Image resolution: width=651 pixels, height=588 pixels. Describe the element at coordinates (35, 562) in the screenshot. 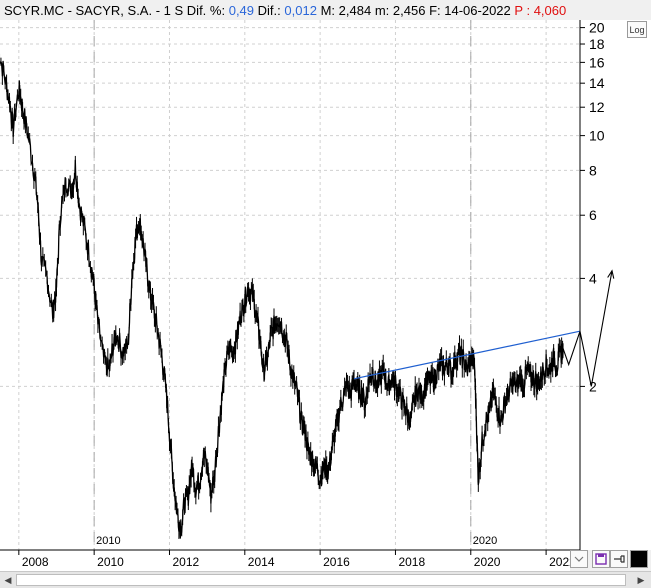

I see `x-tick-label: 2008` at that location.